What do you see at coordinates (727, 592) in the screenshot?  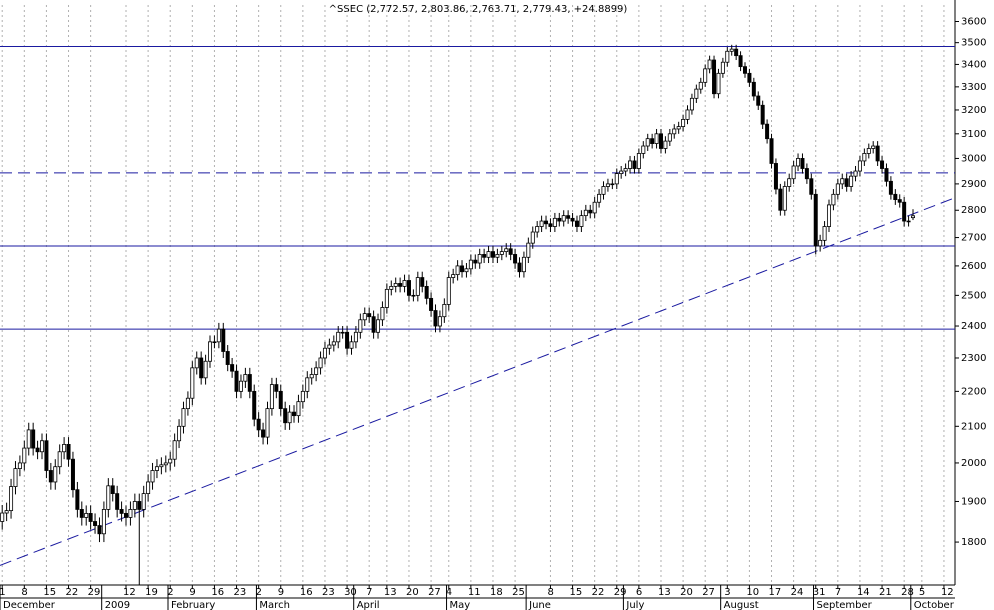 I see `x-tick-label: 3` at bounding box center [727, 592].